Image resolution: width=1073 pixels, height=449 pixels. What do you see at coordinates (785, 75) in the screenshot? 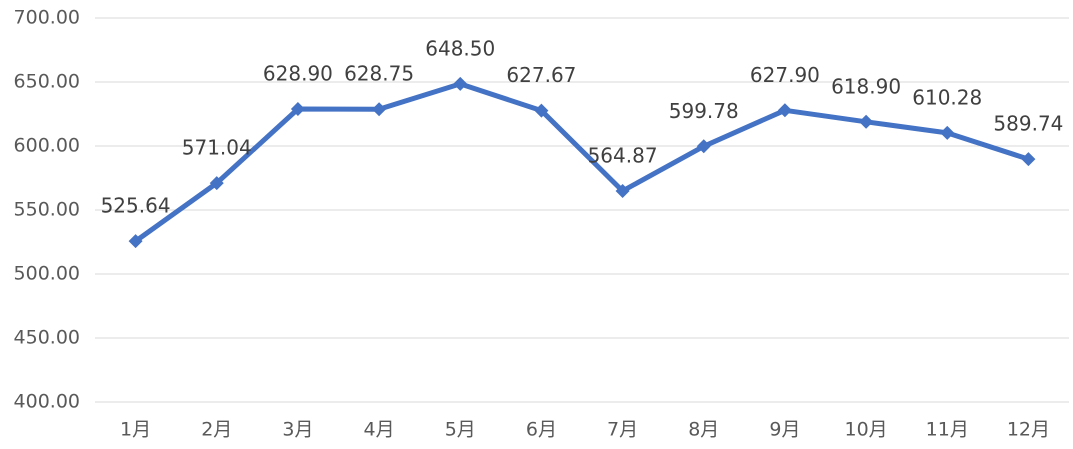
I see `data-label: 627.90` at bounding box center [785, 75].